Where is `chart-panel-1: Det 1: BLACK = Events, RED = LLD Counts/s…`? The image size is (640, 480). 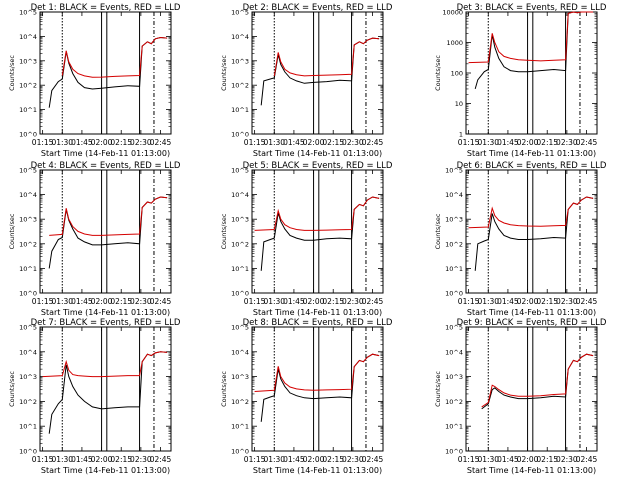 chart-panel-1: Det 1: BLACK = Events, RED = LLD Counts/s… is located at coordinates (94, 80).